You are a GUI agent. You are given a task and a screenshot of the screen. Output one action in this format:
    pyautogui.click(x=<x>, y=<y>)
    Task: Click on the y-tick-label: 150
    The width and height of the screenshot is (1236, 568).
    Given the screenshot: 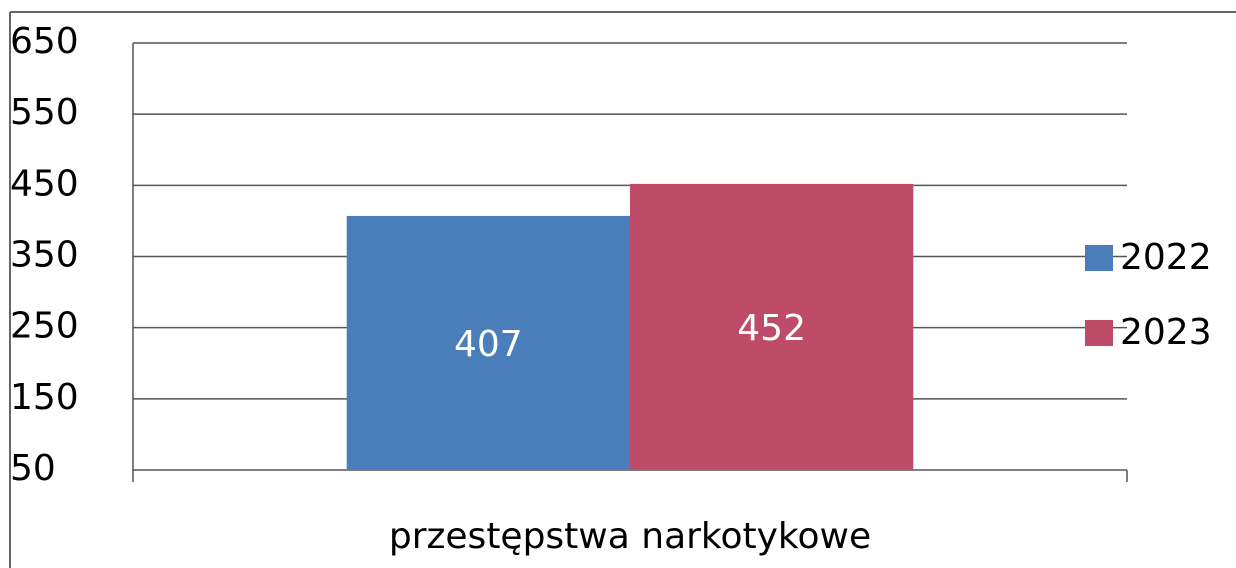 What is the action you would take?
    pyautogui.click(x=44, y=397)
    